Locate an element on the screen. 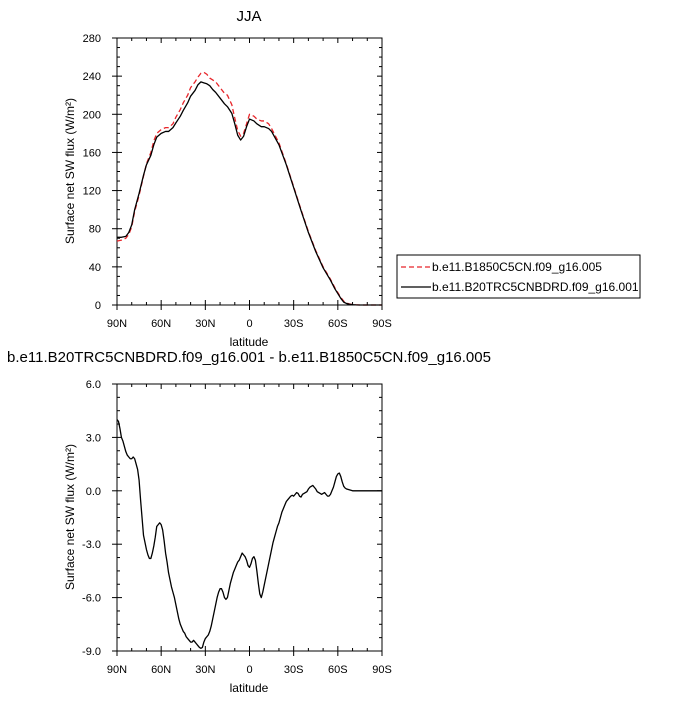 The height and width of the screenshot is (702, 689). top-y-tick-label: 120 is located at coordinates (92, 192).